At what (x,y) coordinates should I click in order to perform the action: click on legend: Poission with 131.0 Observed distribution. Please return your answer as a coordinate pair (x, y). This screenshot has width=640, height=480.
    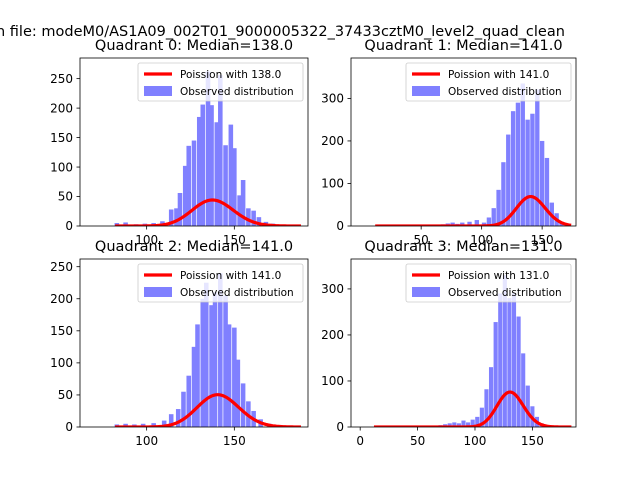
    Looking at the image, I should click on (488, 283).